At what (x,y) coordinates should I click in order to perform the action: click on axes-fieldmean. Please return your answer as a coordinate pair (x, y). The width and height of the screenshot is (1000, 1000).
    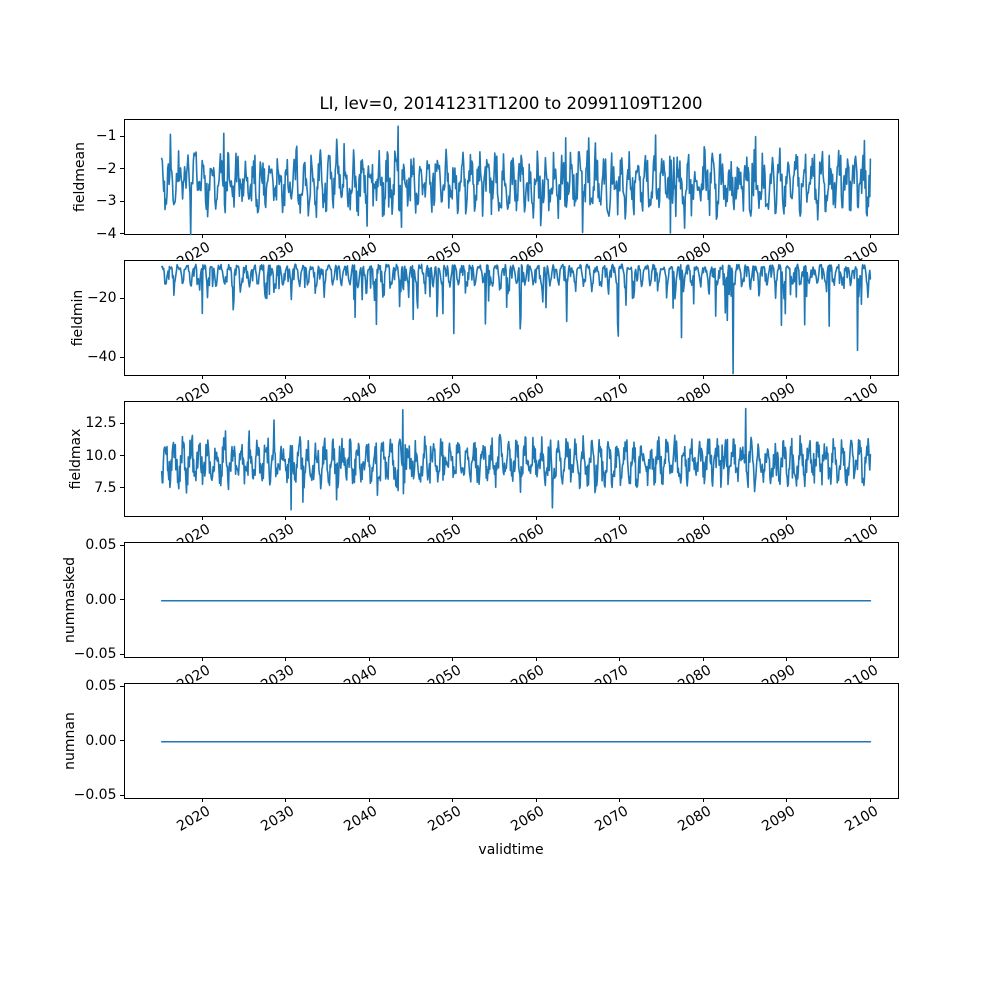
    Looking at the image, I should click on (511, 177).